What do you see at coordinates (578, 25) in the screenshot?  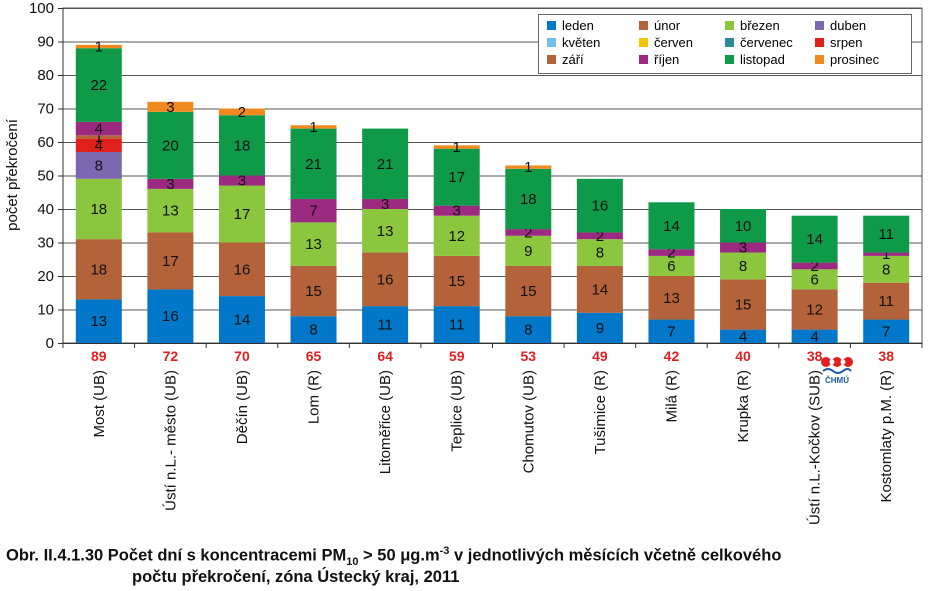 I see `legend-label: leden` at bounding box center [578, 25].